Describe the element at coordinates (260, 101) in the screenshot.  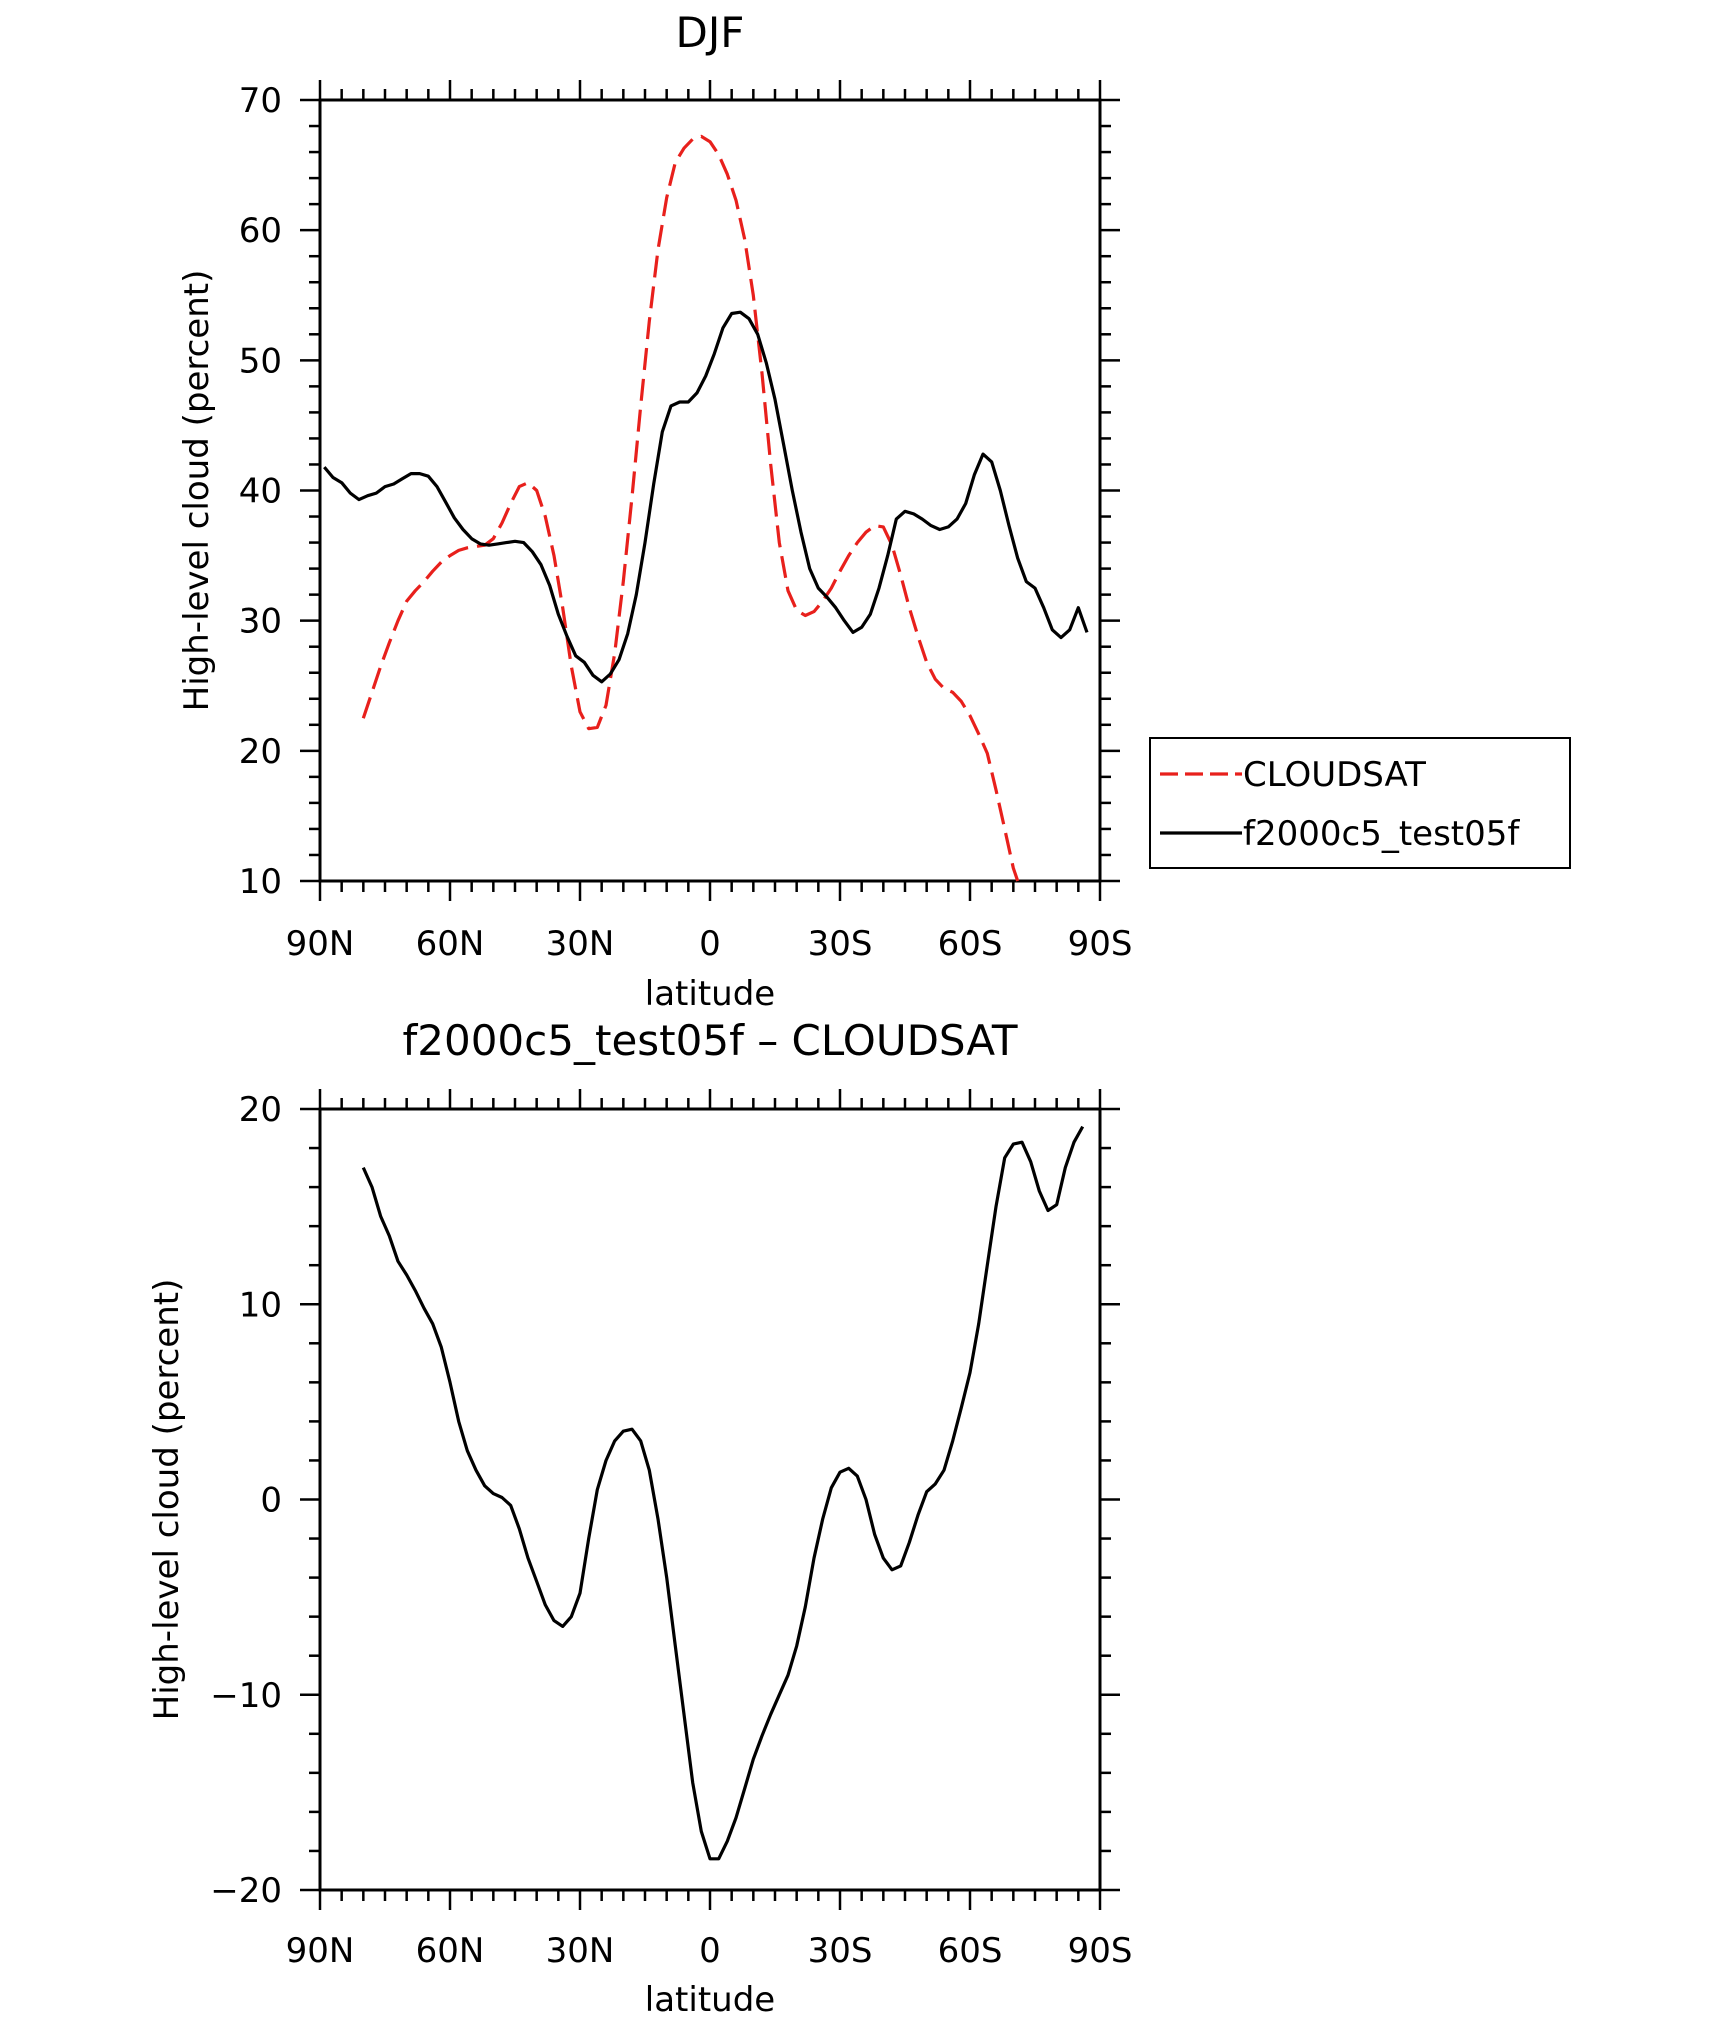
I see `y-tick-label: 70` at that location.